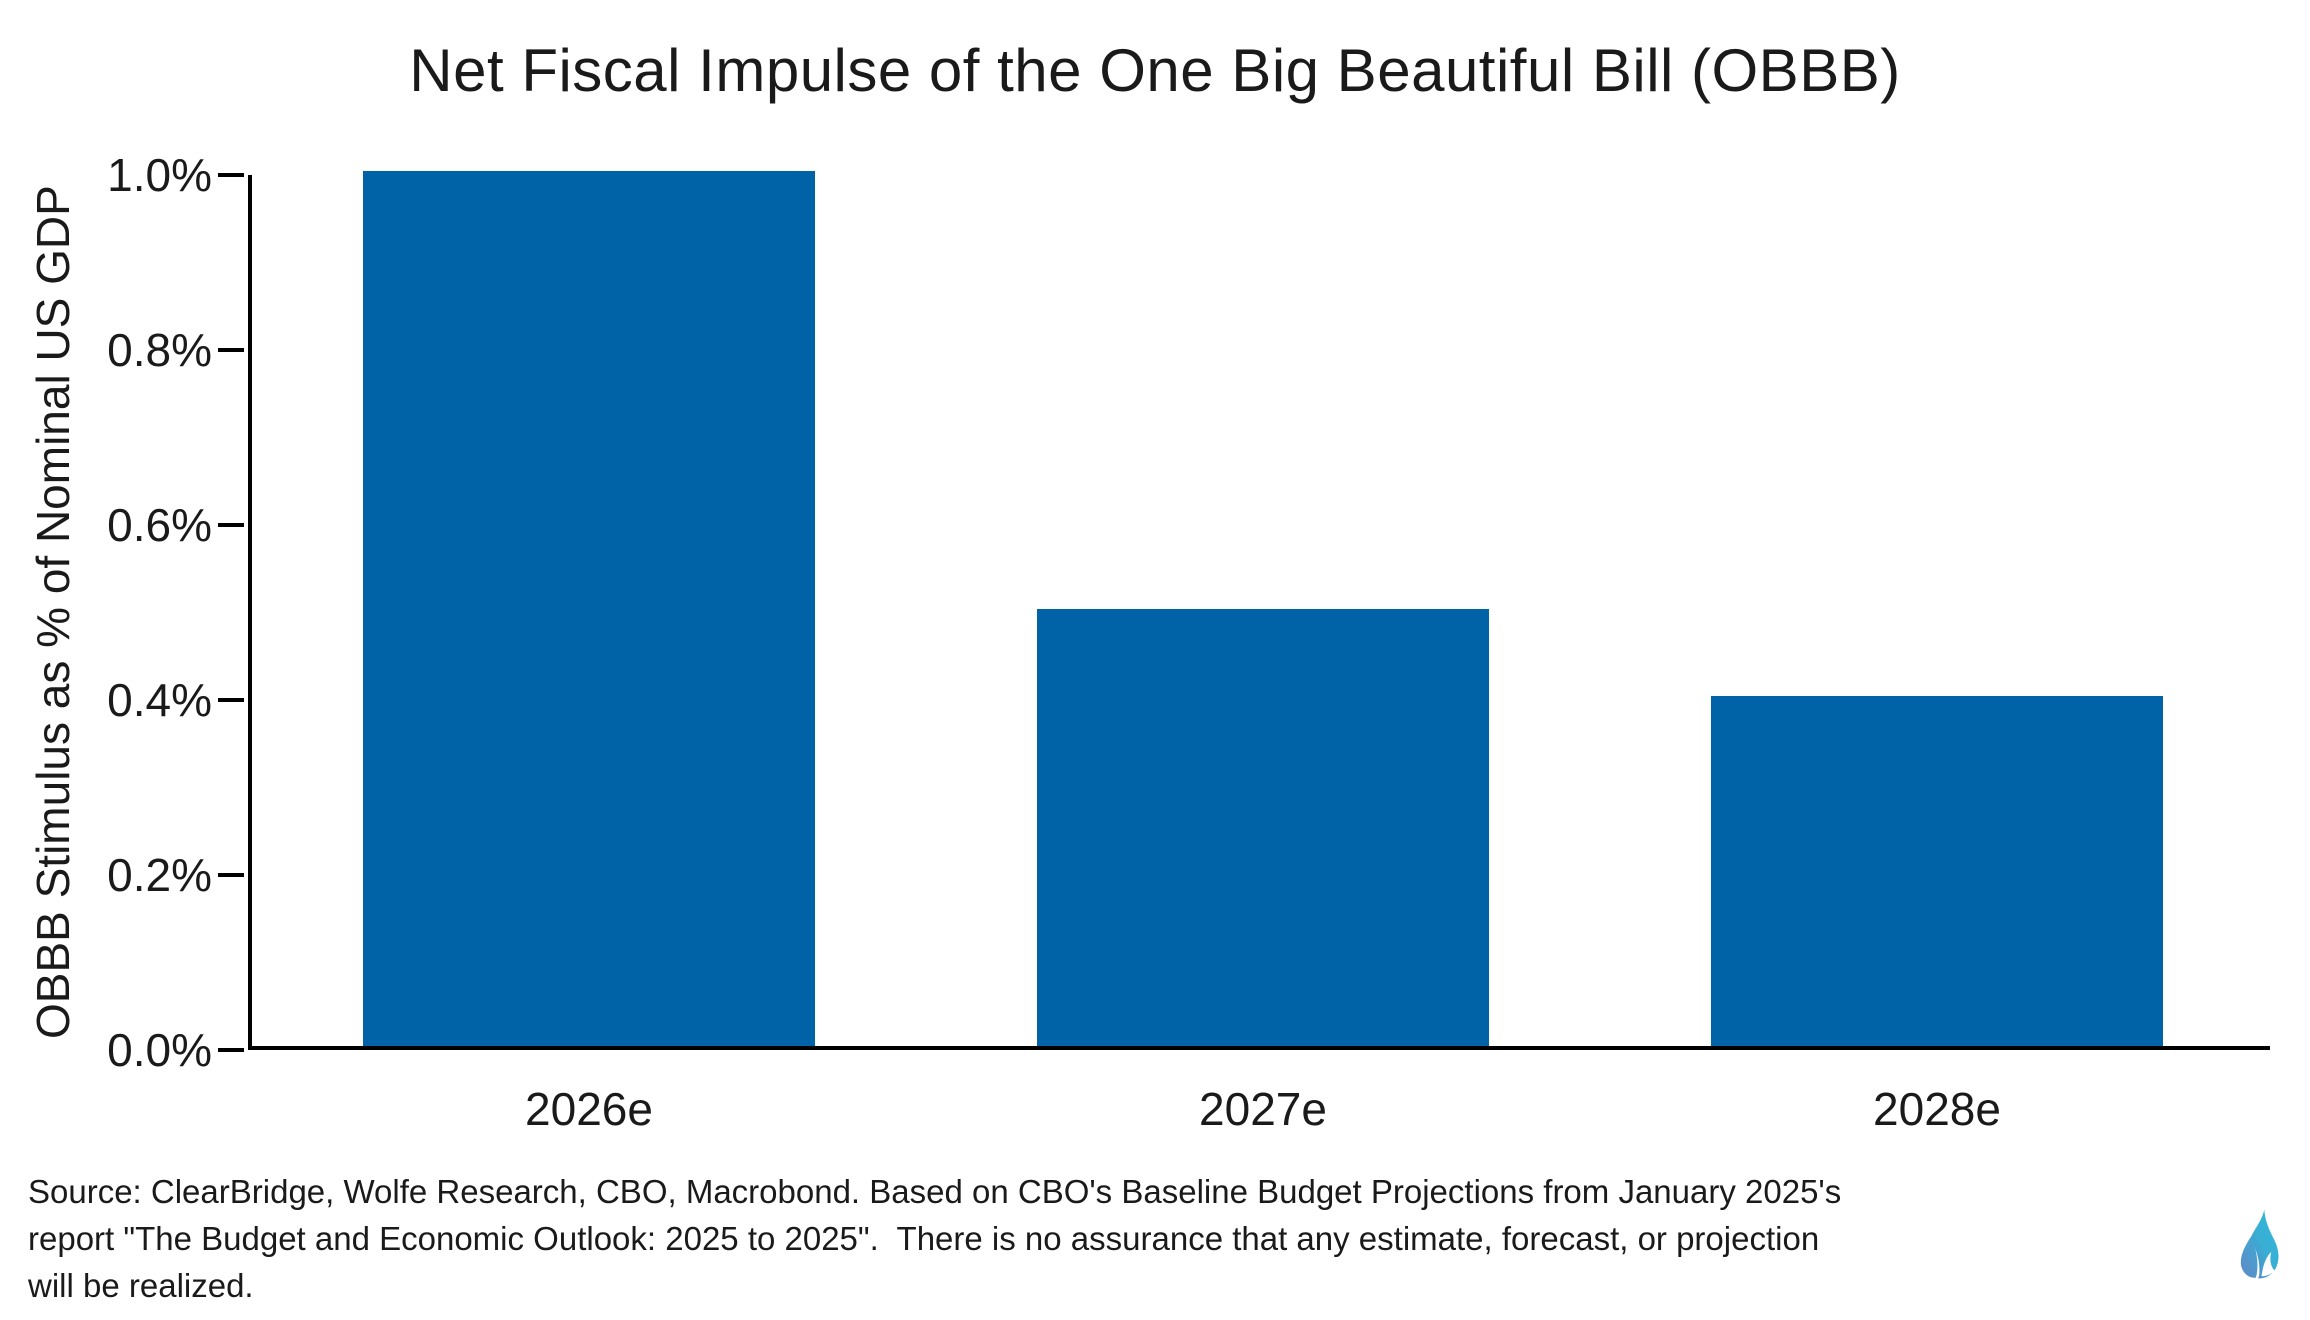 This screenshot has height=1320, width=2310. I want to click on flame-notch-shape, so click(2268, 1264).